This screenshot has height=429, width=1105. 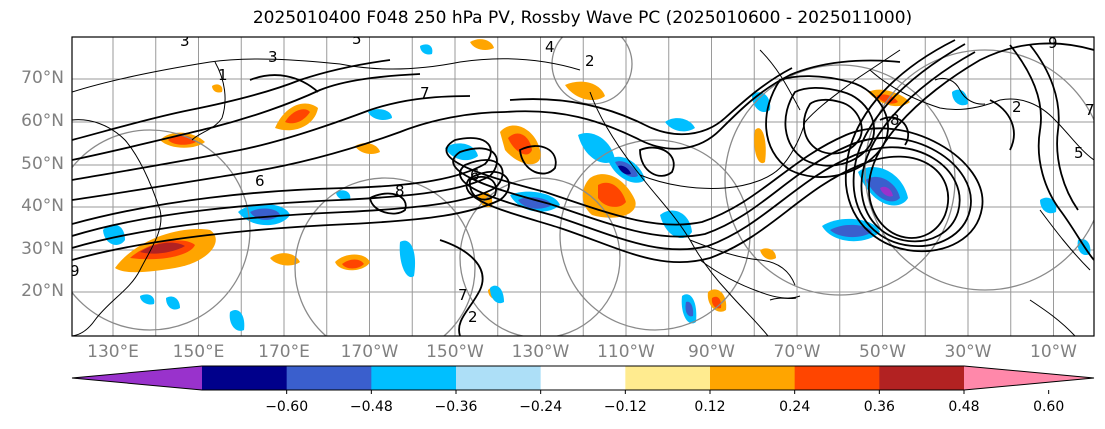 I want to click on colorbar, so click(x=583, y=379).